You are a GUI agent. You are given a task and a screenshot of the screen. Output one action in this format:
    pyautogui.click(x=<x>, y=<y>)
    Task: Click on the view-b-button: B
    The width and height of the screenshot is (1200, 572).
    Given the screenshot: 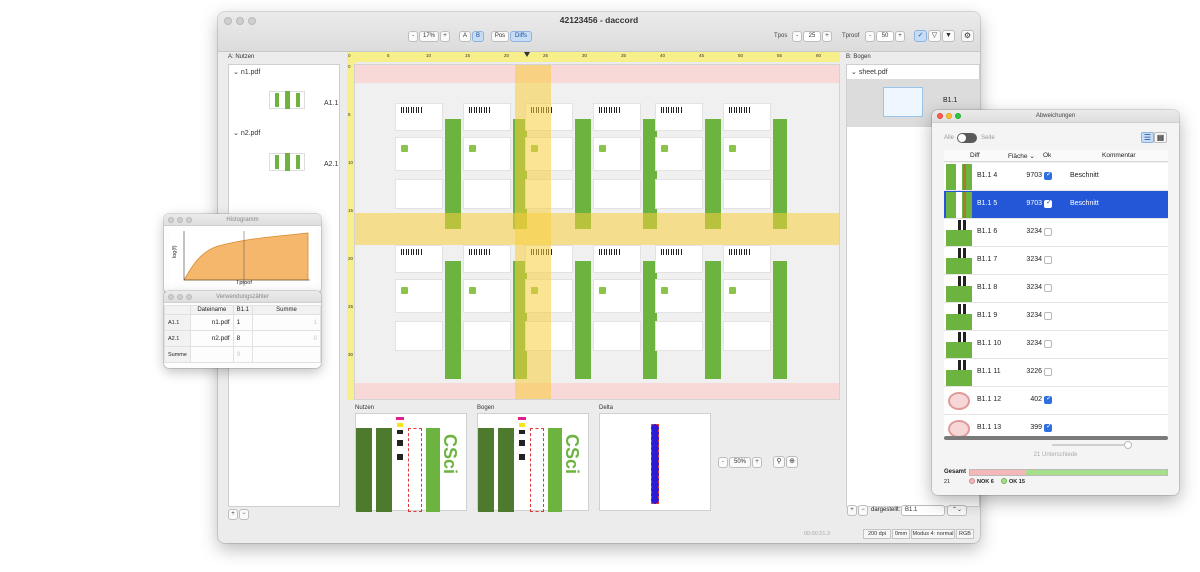 What is the action you would take?
    pyautogui.click(x=478, y=36)
    